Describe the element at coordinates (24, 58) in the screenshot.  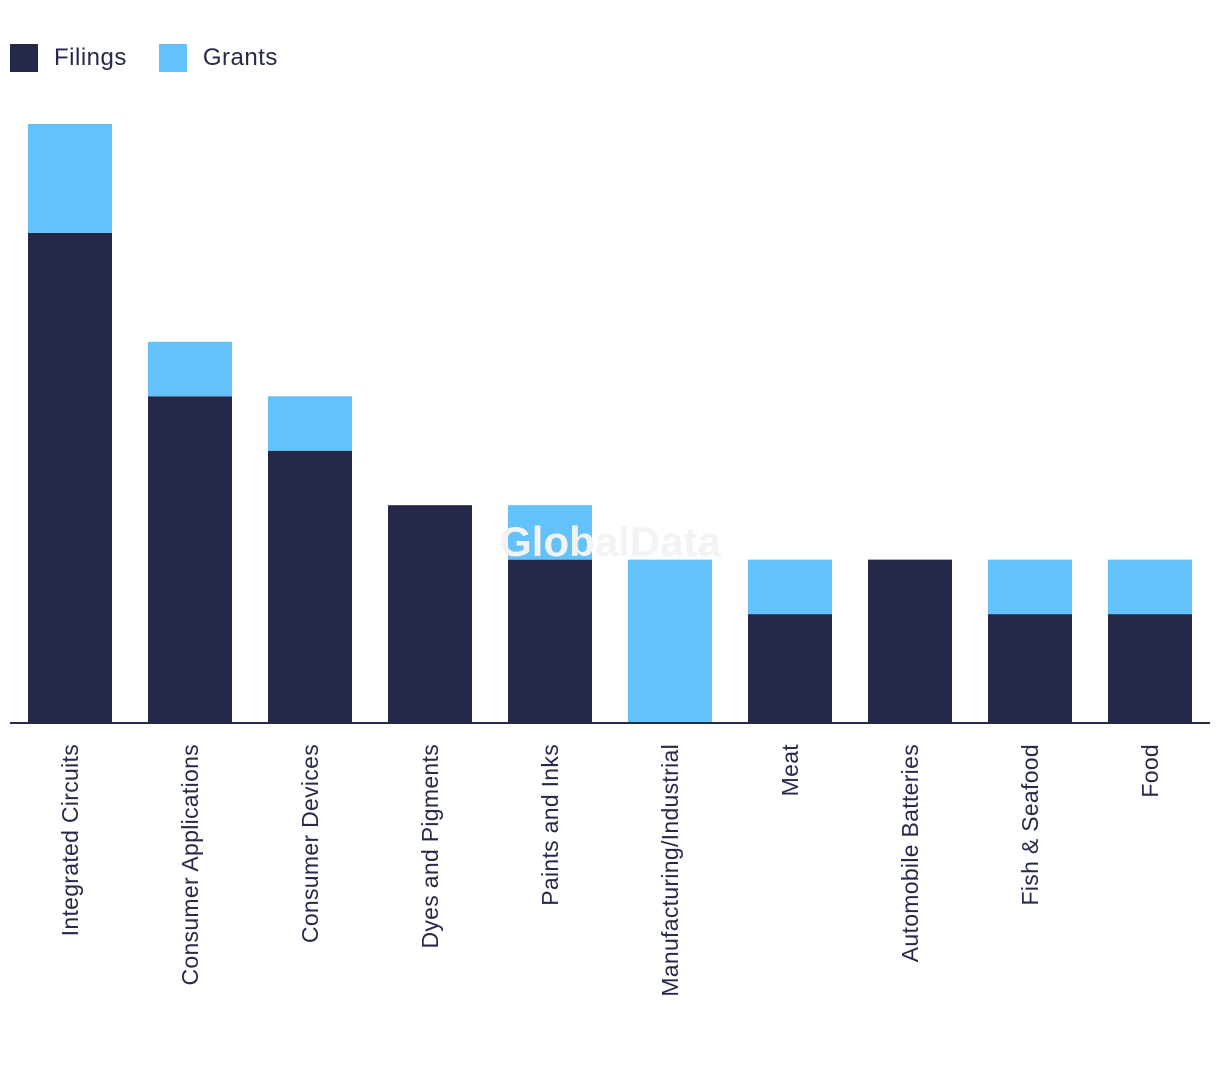
I see `legend-swatch-filings` at that location.